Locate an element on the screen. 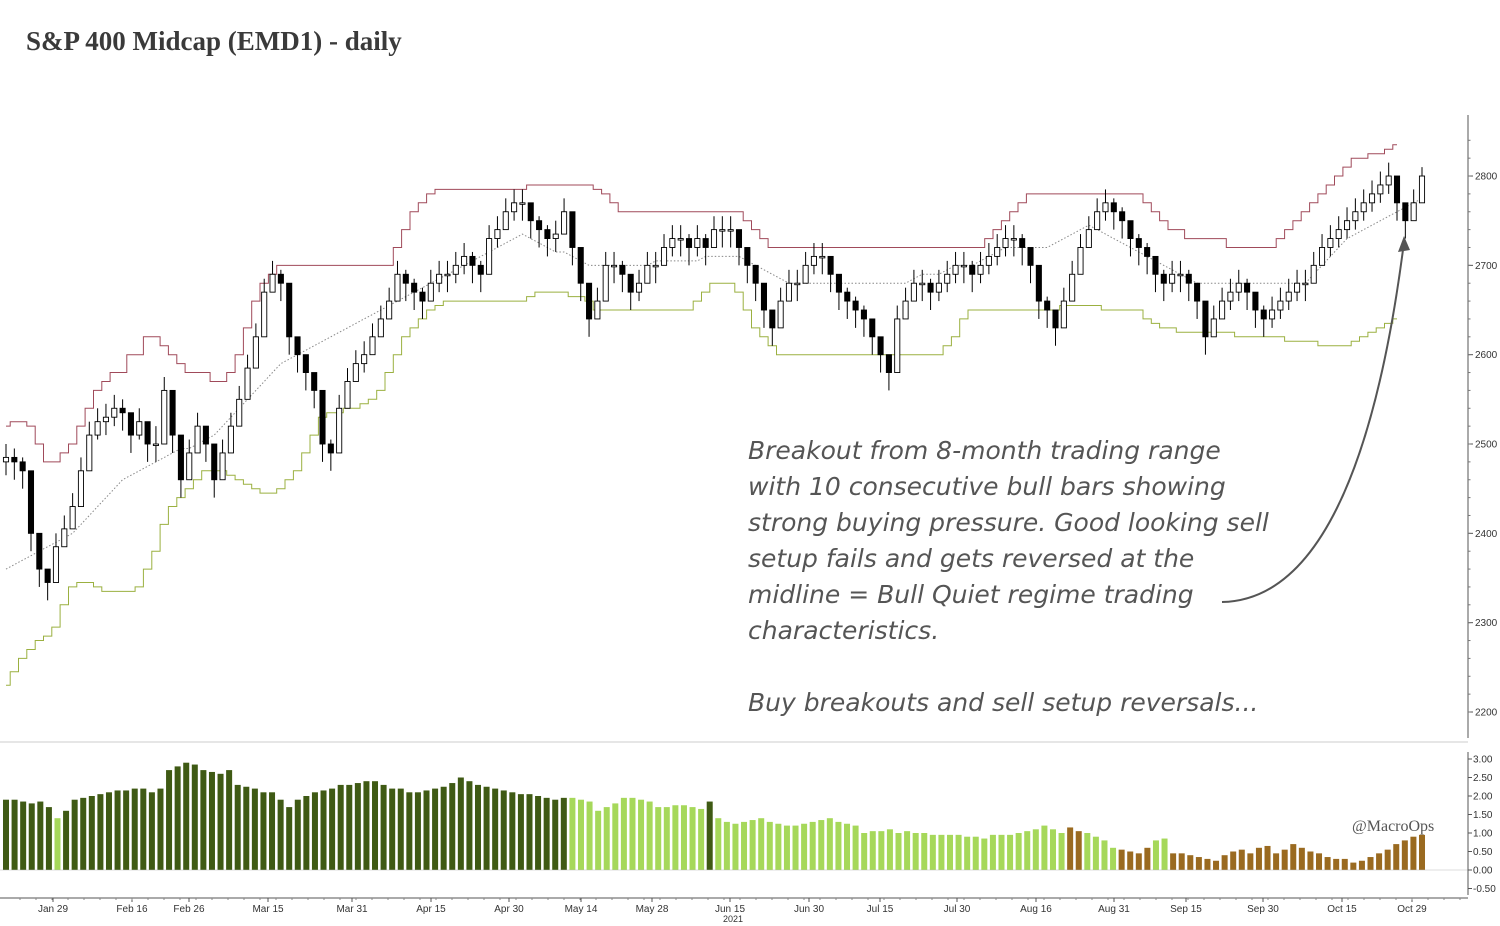 The image size is (1500, 926). annotation-line: characteristics. is located at coordinates (844, 630).